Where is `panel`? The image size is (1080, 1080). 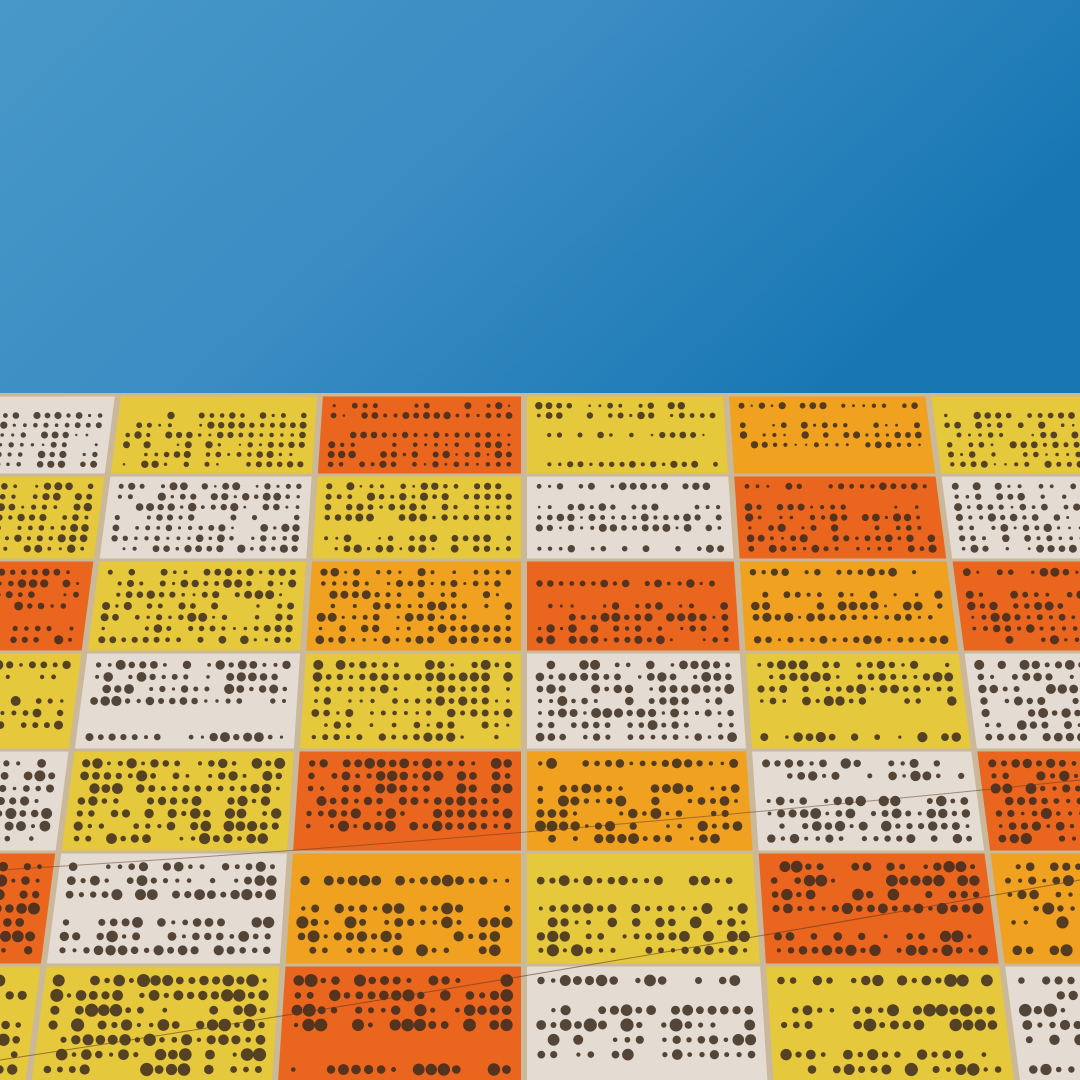 panel is located at coordinates (413, 606).